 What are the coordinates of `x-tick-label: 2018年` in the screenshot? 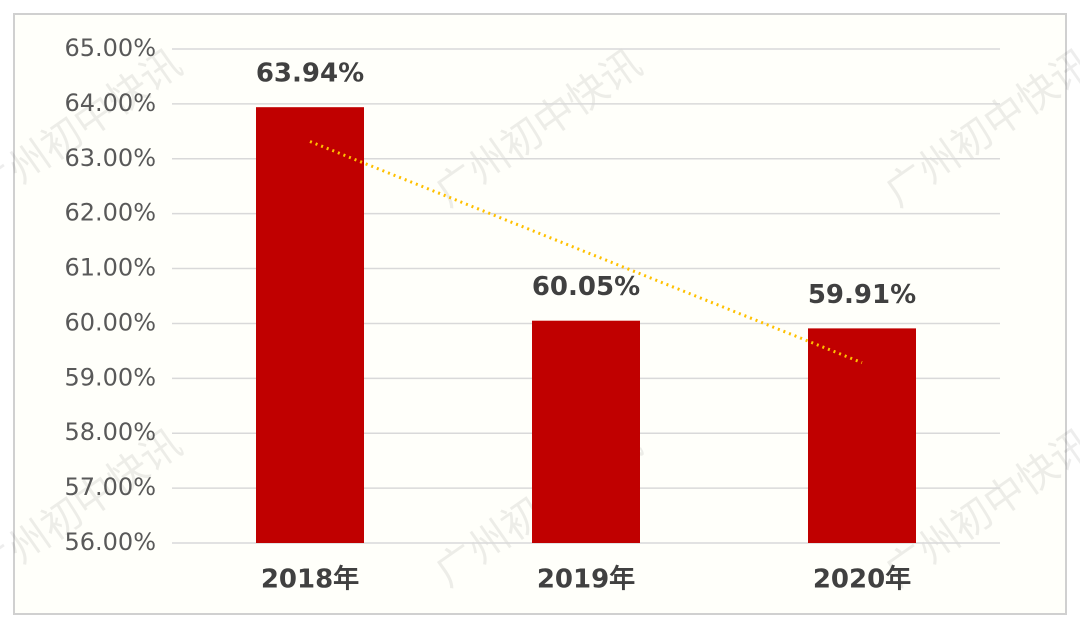 It's located at (310, 579).